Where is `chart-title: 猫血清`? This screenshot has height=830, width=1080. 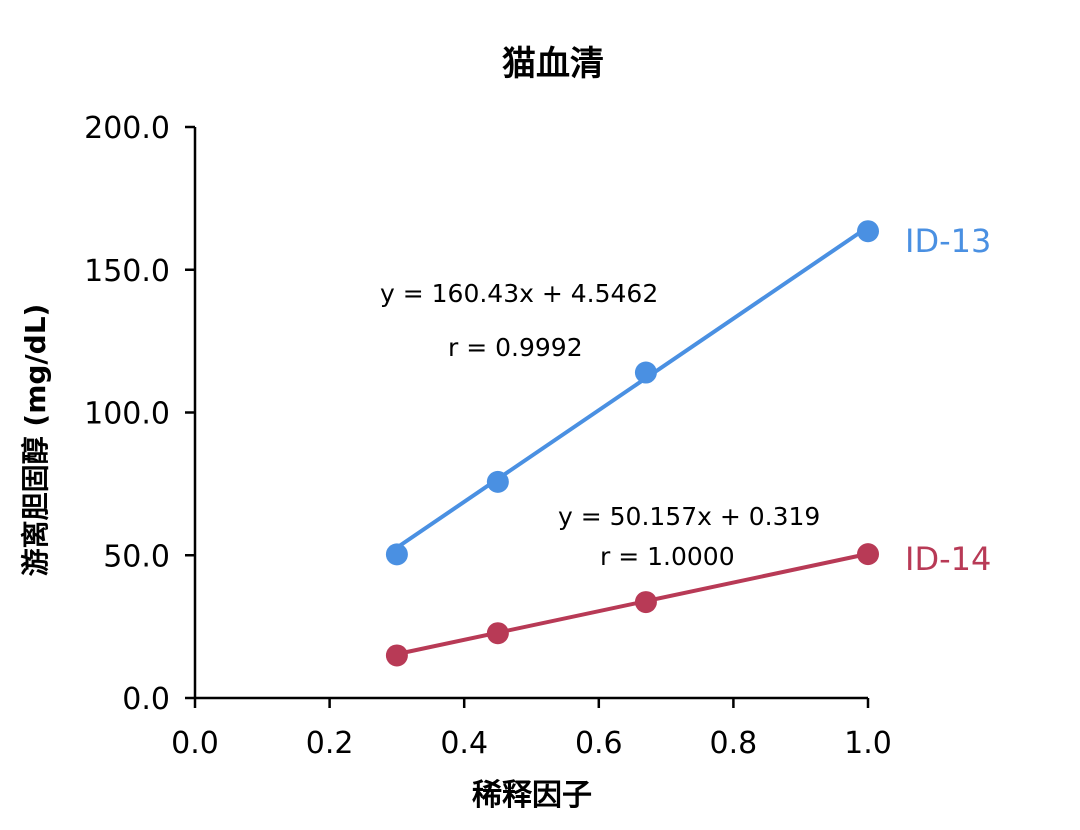
chart-title: 猫血清 is located at coordinates (553, 64).